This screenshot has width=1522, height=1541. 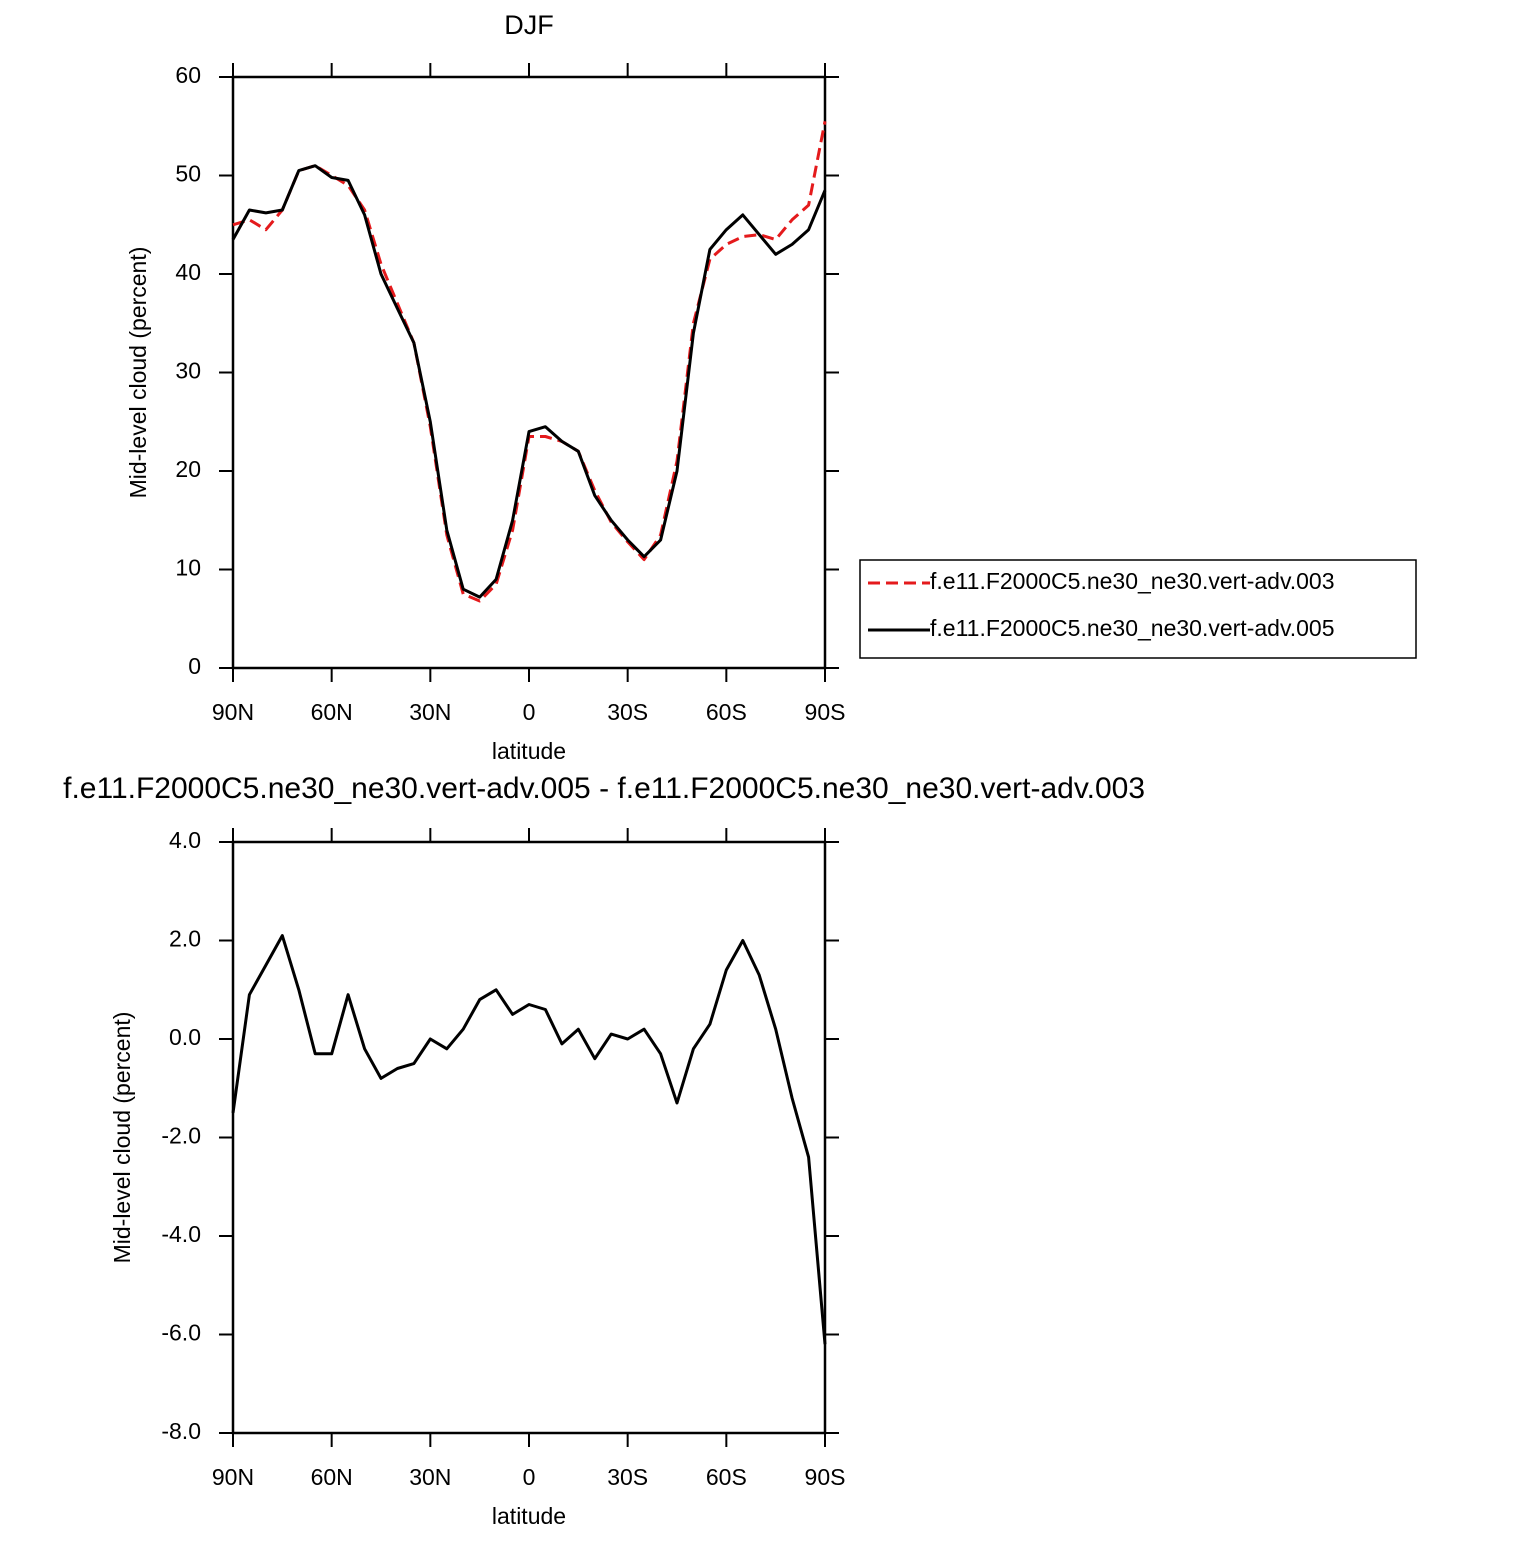 I want to click on y-tick-label: -4.0, so click(x=181, y=1234).